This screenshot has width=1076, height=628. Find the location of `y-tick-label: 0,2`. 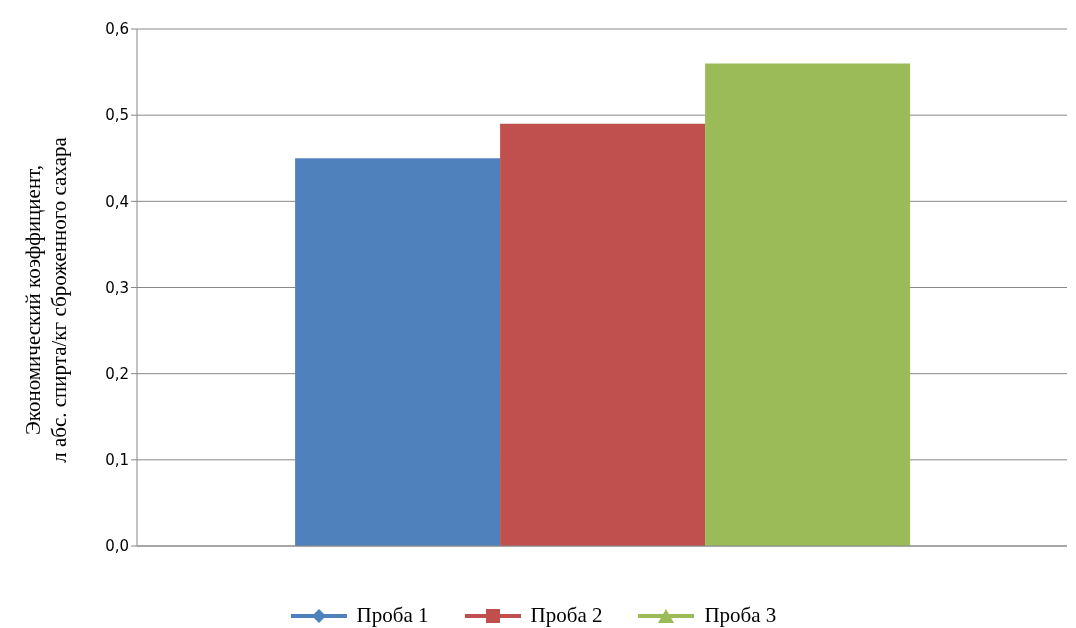

y-tick-label: 0,2 is located at coordinates (117, 373).